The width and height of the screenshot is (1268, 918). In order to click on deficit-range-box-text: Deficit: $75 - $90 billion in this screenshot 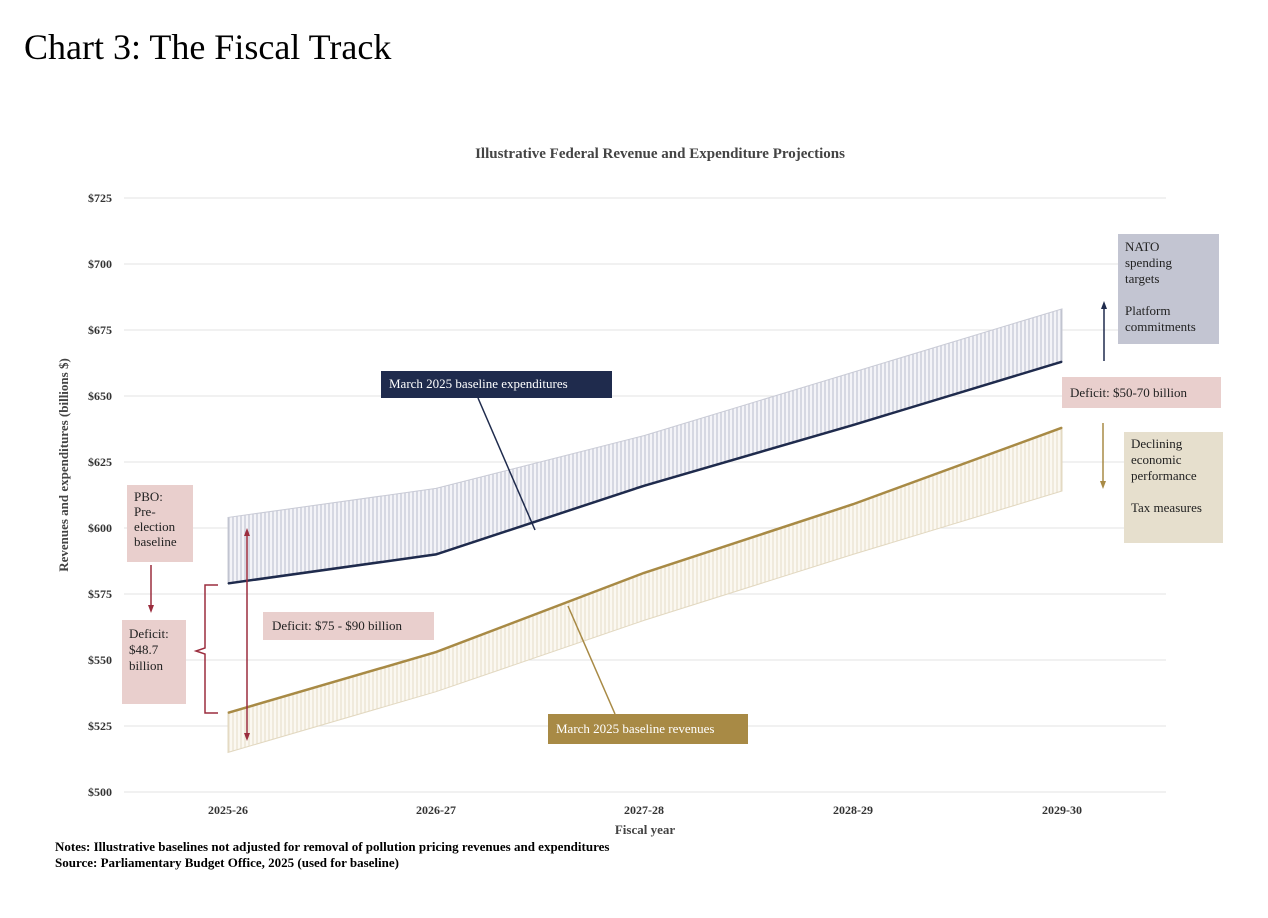, I will do `click(337, 625)`.